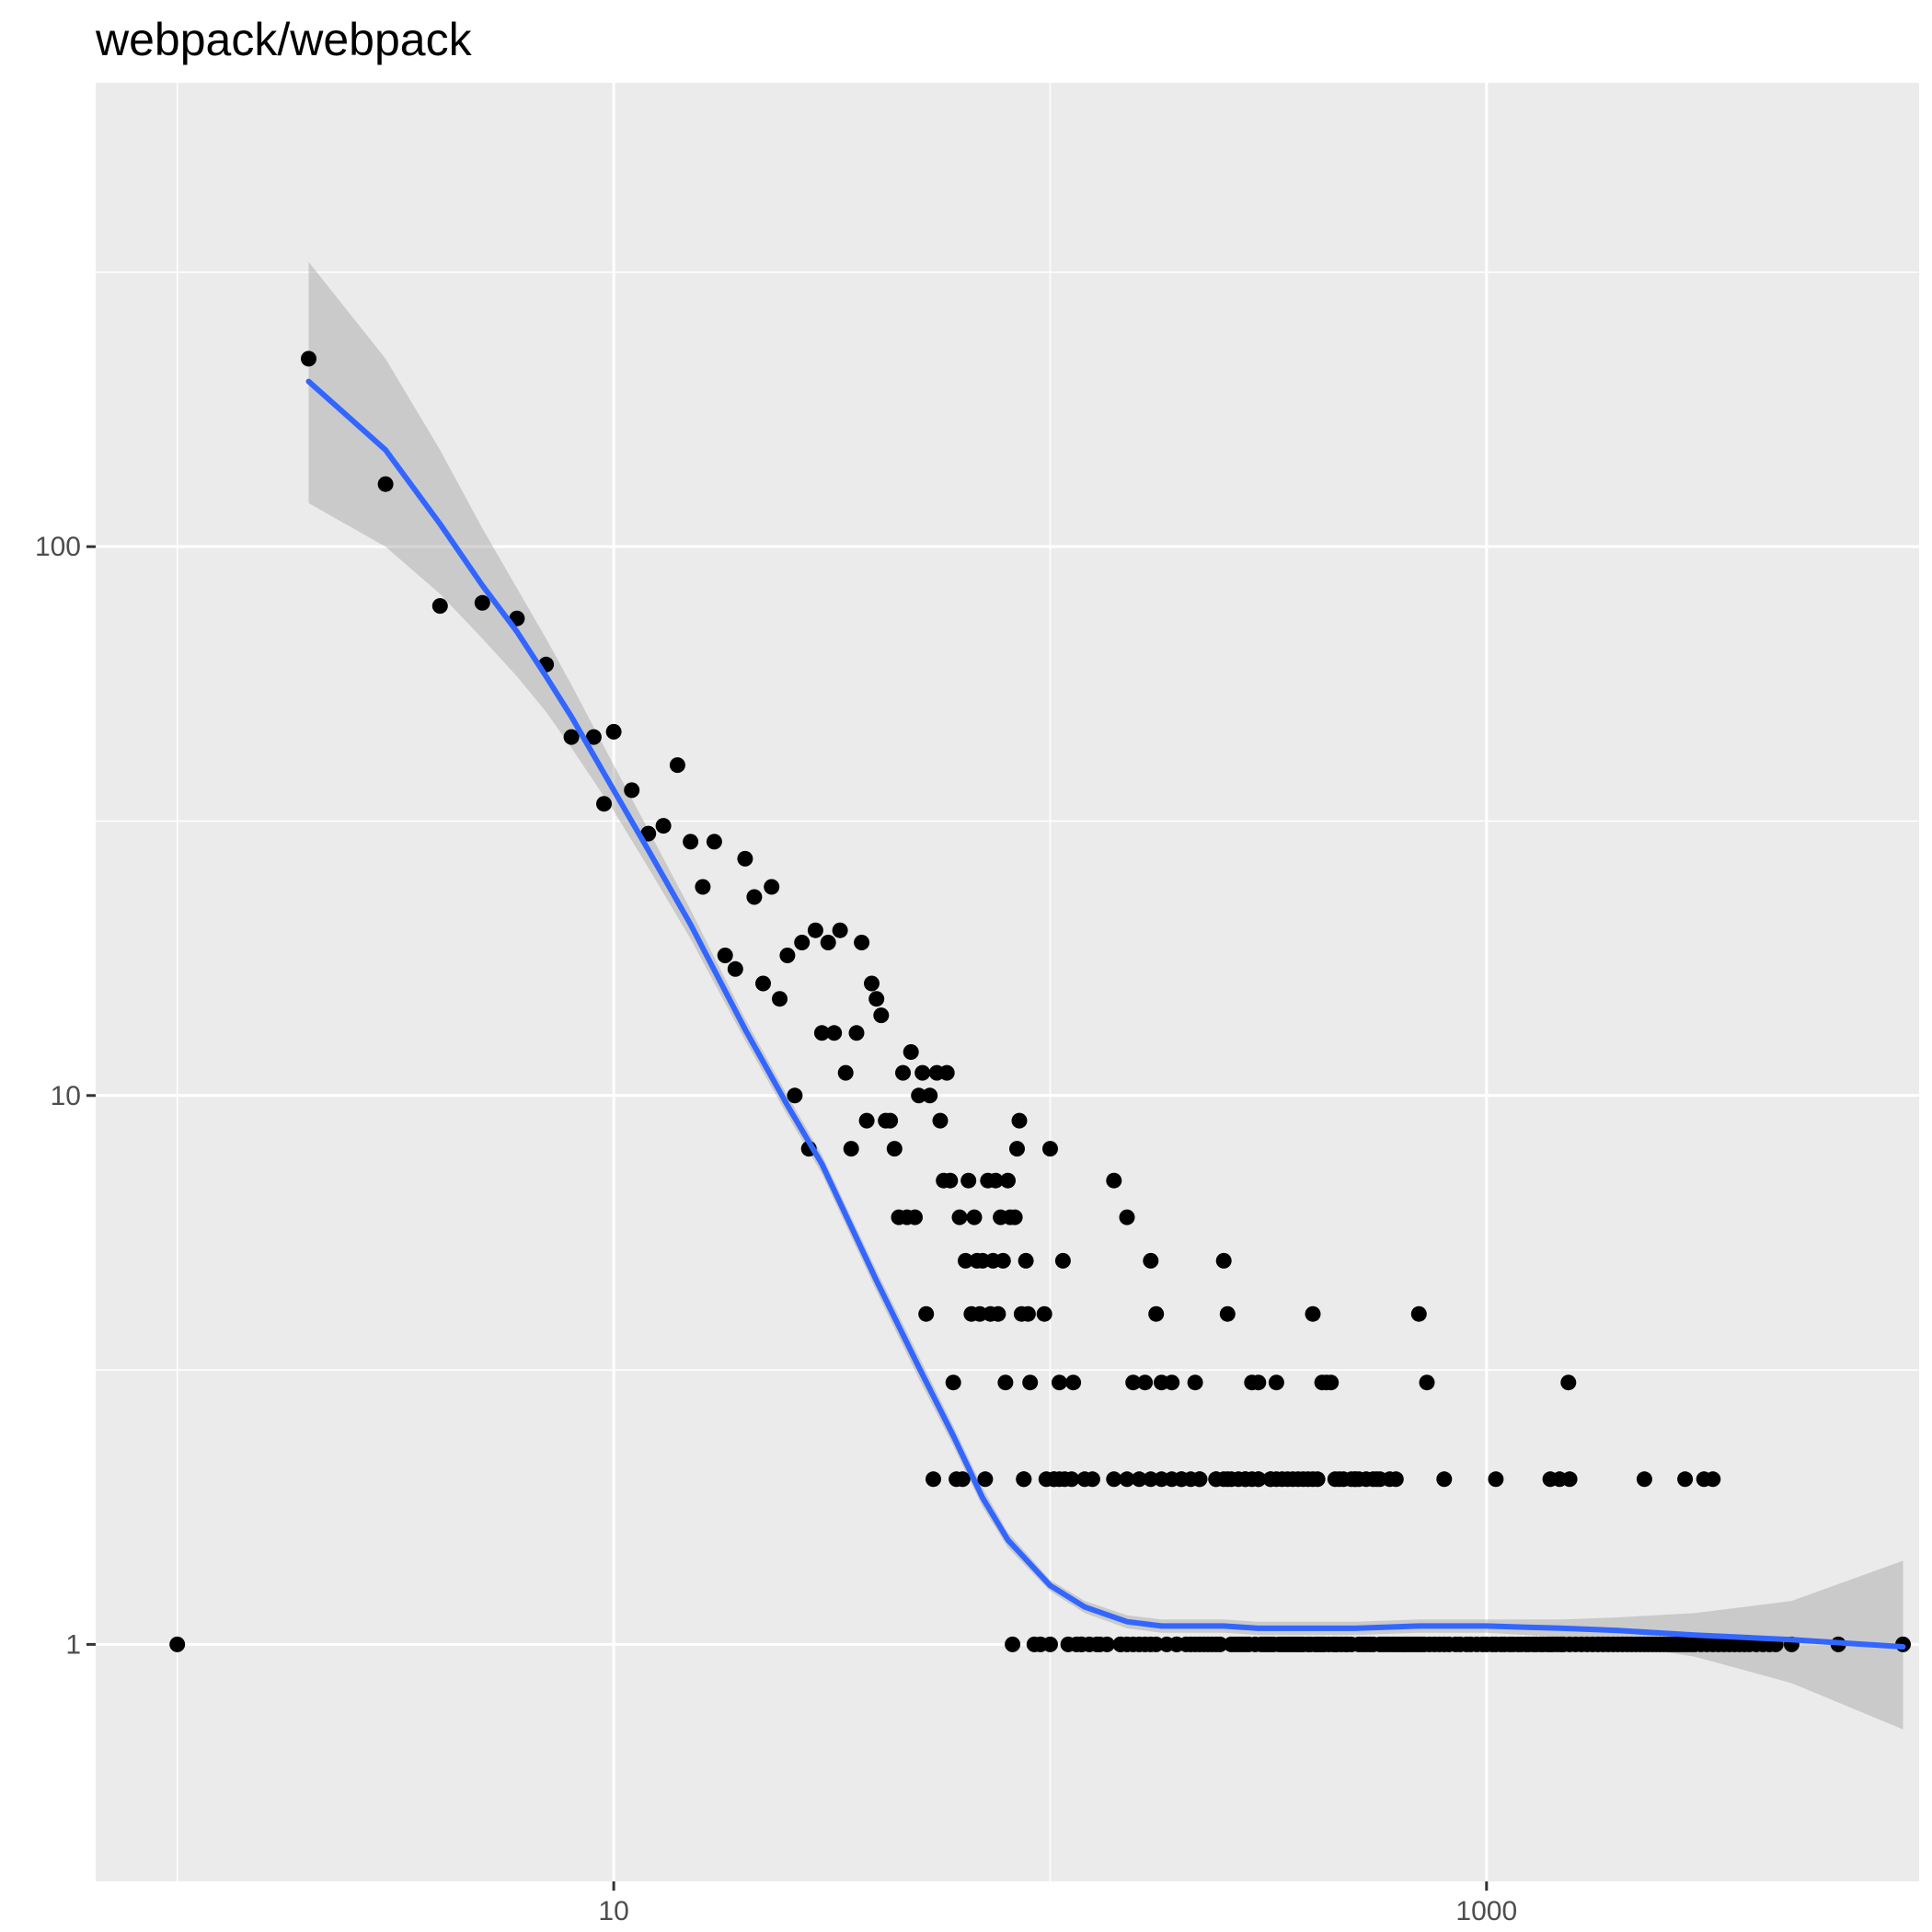 The width and height of the screenshot is (1932, 1932). What do you see at coordinates (66, 1096) in the screenshot?
I see `y-tick-label: 10` at bounding box center [66, 1096].